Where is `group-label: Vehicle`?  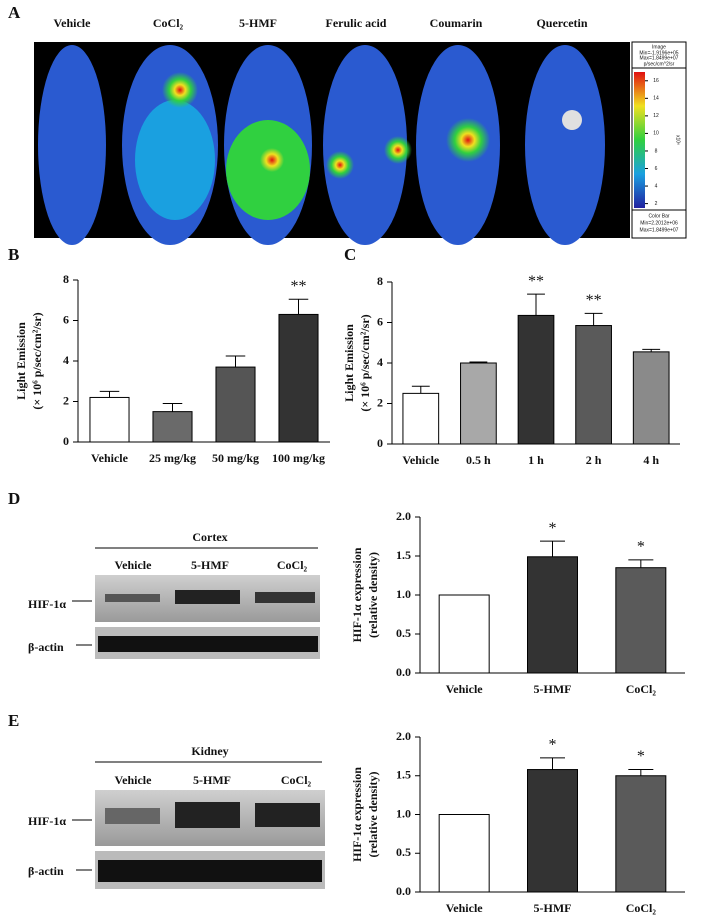 group-label: Vehicle is located at coordinates (73, 23).